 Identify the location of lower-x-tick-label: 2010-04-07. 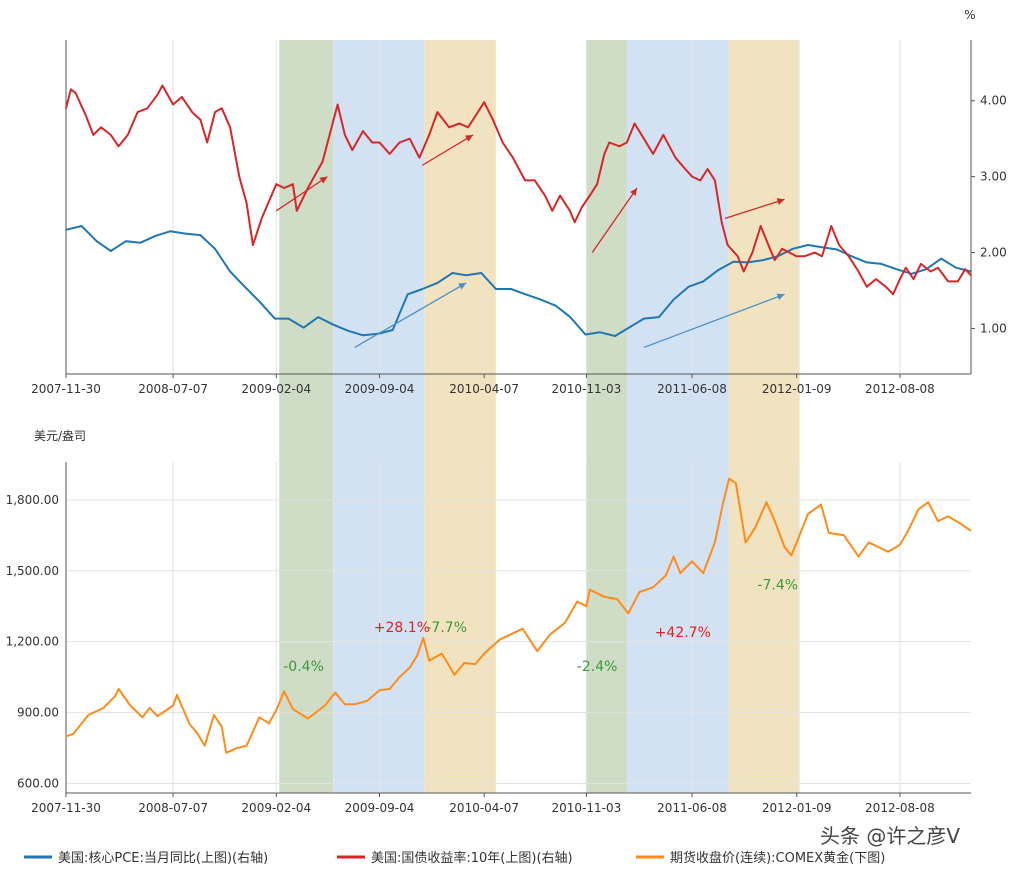
(484, 808).